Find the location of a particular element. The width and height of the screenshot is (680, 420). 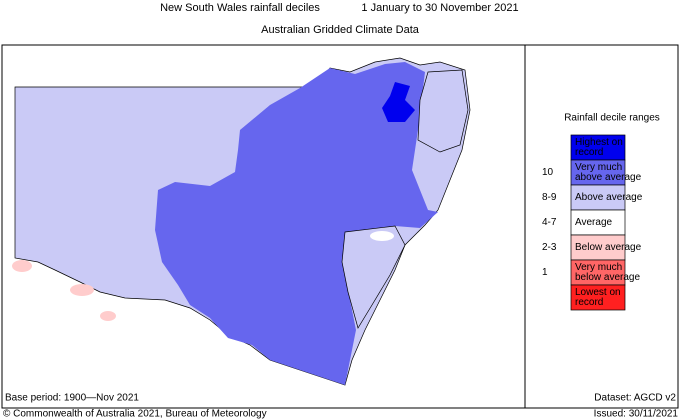

south-east-above-area is located at coordinates (373, 277).